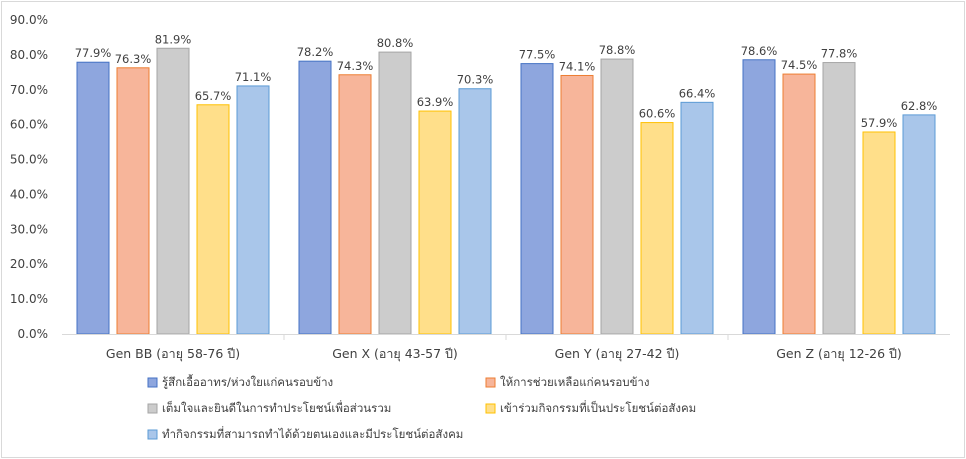 This screenshot has height=459, width=966. I want to click on data-label: 62.8%, so click(919, 106).